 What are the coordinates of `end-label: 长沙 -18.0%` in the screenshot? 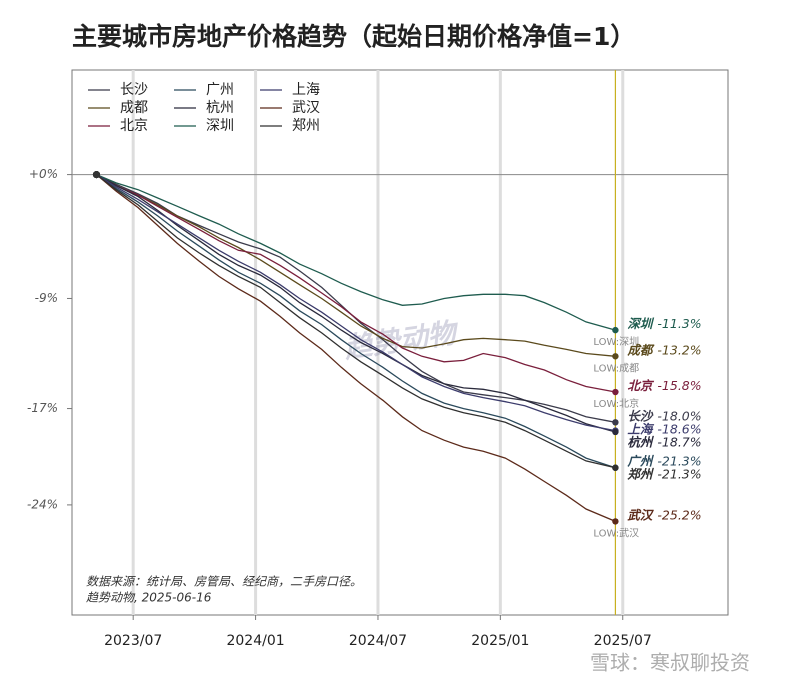 It's located at (664, 415).